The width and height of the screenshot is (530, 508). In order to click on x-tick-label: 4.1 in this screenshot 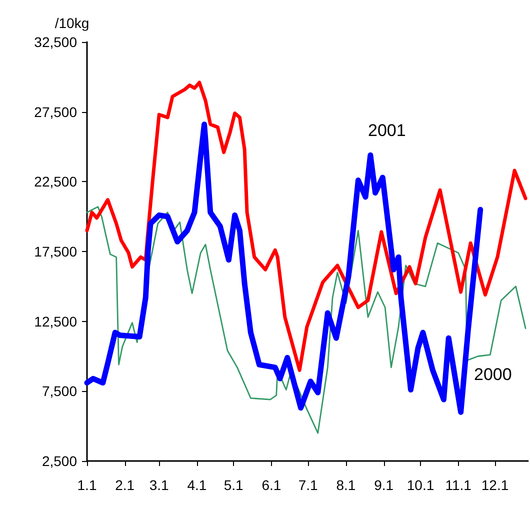, I will do `click(197, 485)`.